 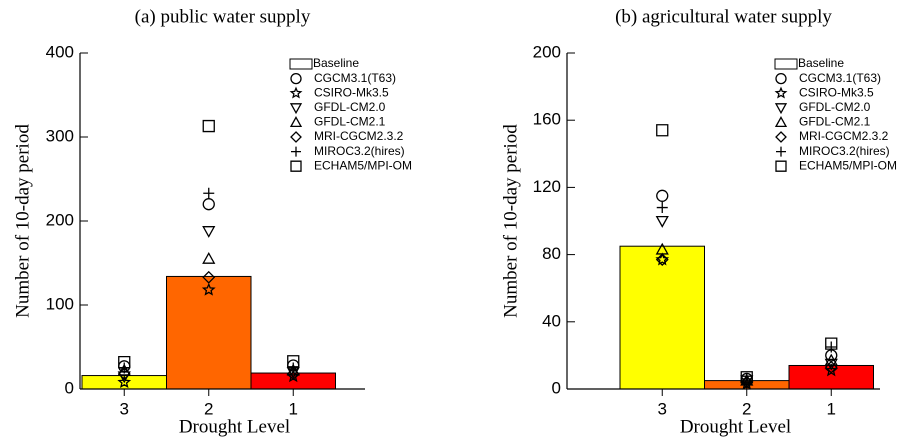 I want to click on y-tick-label: 160, so click(x=547, y=119).